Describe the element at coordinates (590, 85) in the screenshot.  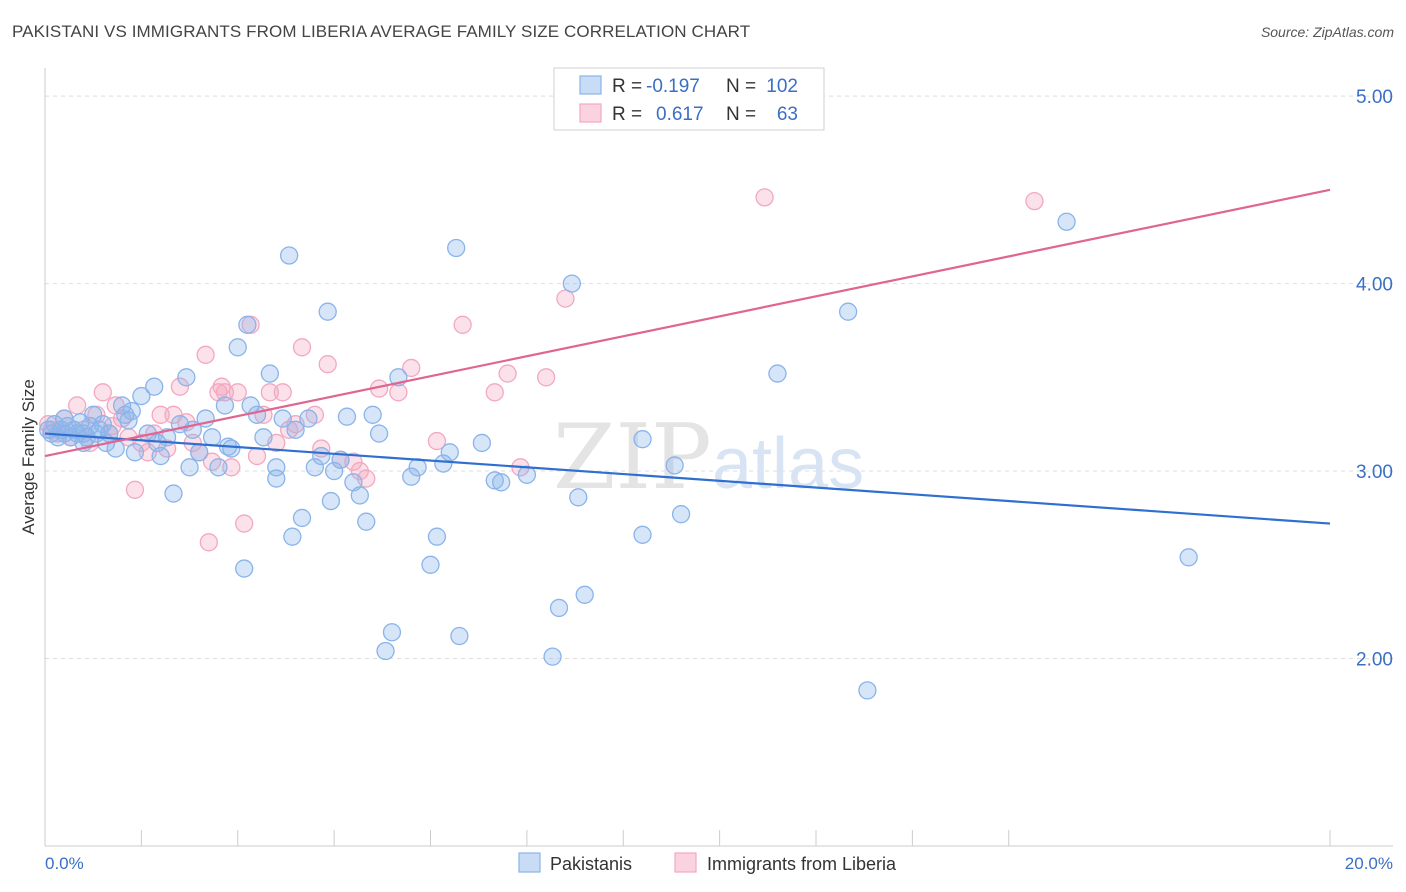
I see `legend-swatch-pakistanis` at that location.